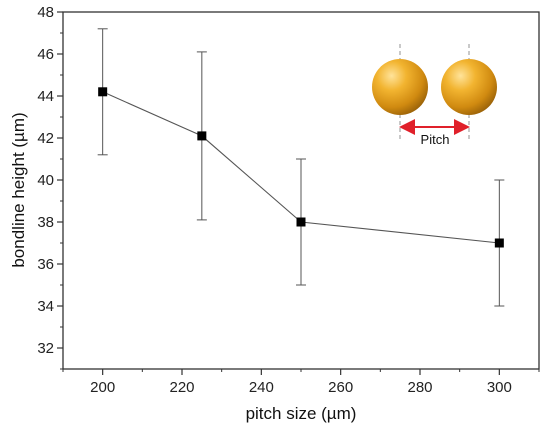 The image size is (550, 433). Describe the element at coordinates (45, 348) in the screenshot. I see `y-tick-label: 32` at that location.